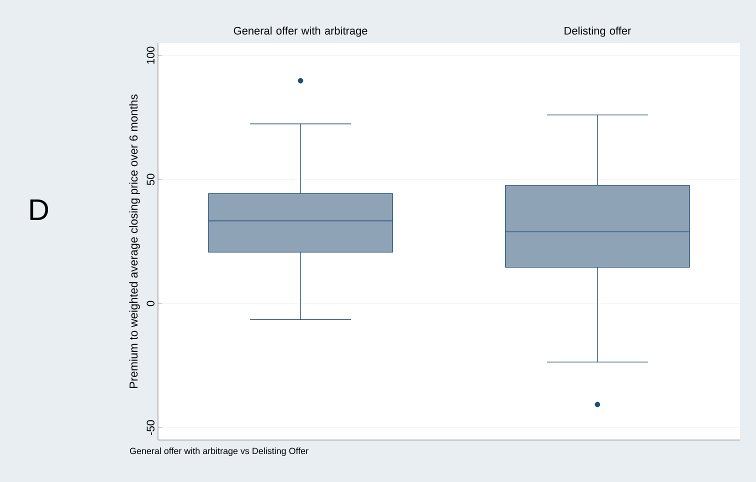  What do you see at coordinates (301, 31) in the screenshot?
I see `x-tick-label: General offer with arbitrage` at bounding box center [301, 31].